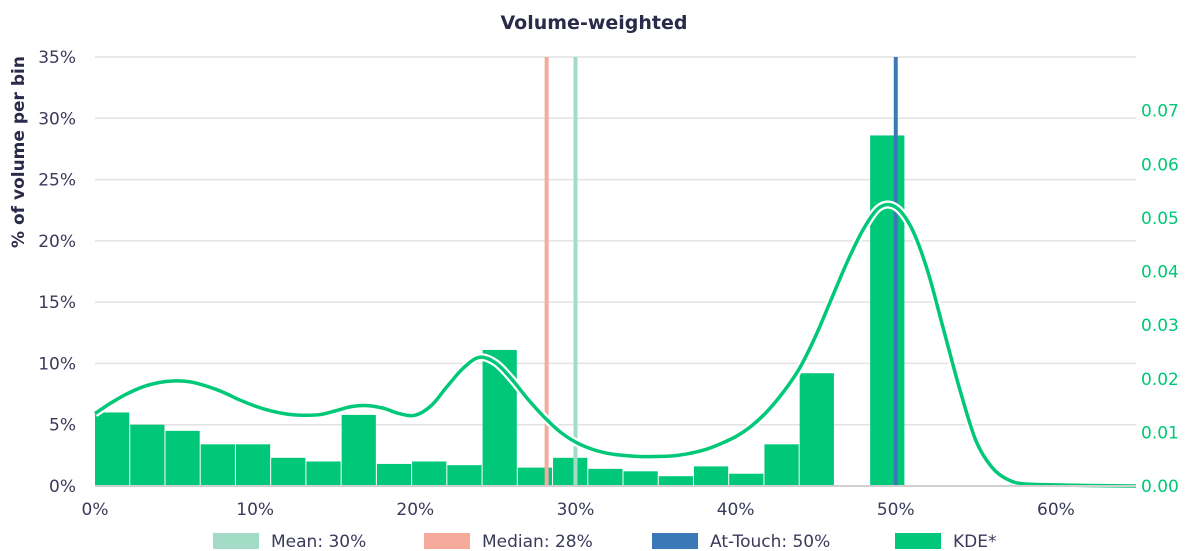 The height and width of the screenshot is (551, 1188). I want to click on legend-label: At-Touch: 50%, so click(770, 541).